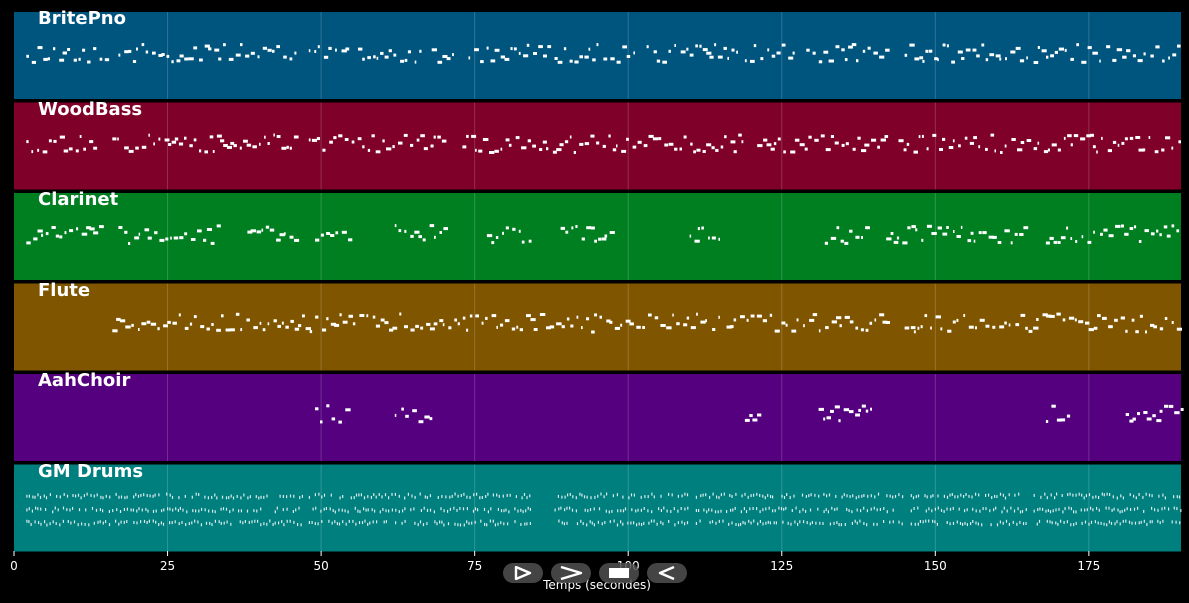 The image size is (1189, 603). Describe the element at coordinates (667, 573) in the screenshot. I see `rewind-button` at that location.